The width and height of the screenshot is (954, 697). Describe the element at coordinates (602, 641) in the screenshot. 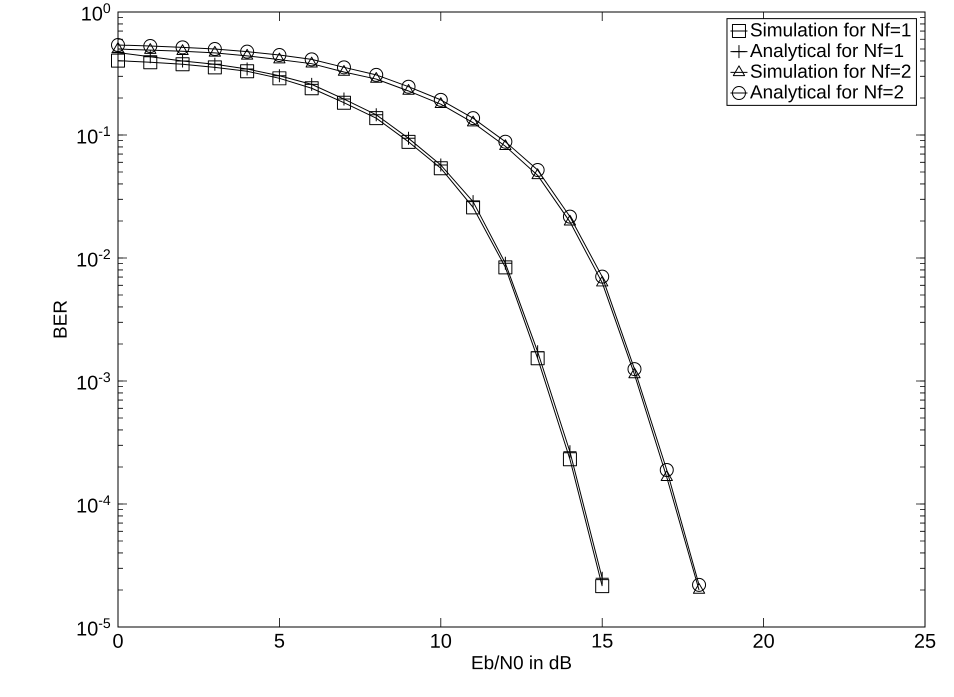

I see `x-tick-label: 15` at that location.